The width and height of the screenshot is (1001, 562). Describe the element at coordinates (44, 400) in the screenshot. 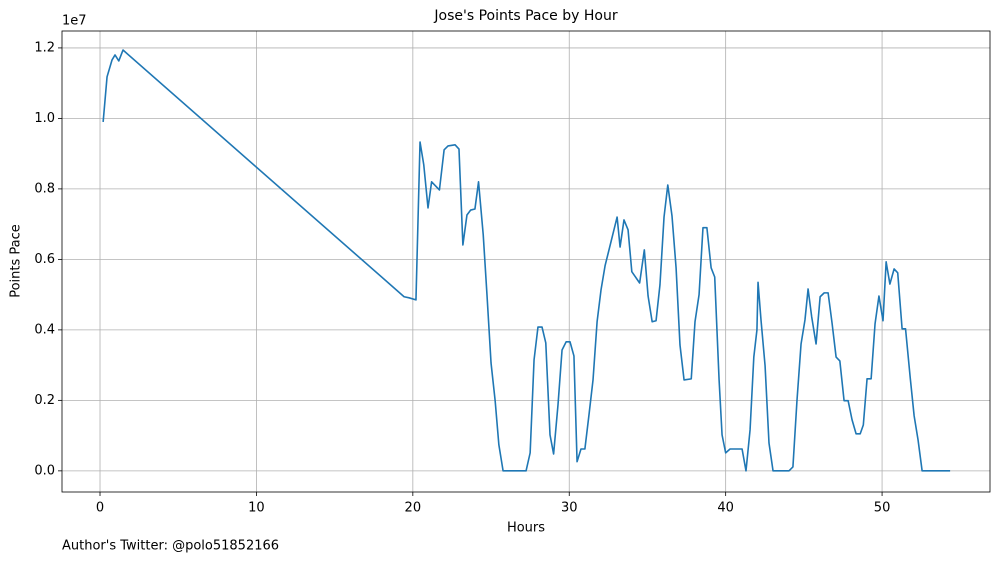

I see `y-tick-label: 0.2` at that location.